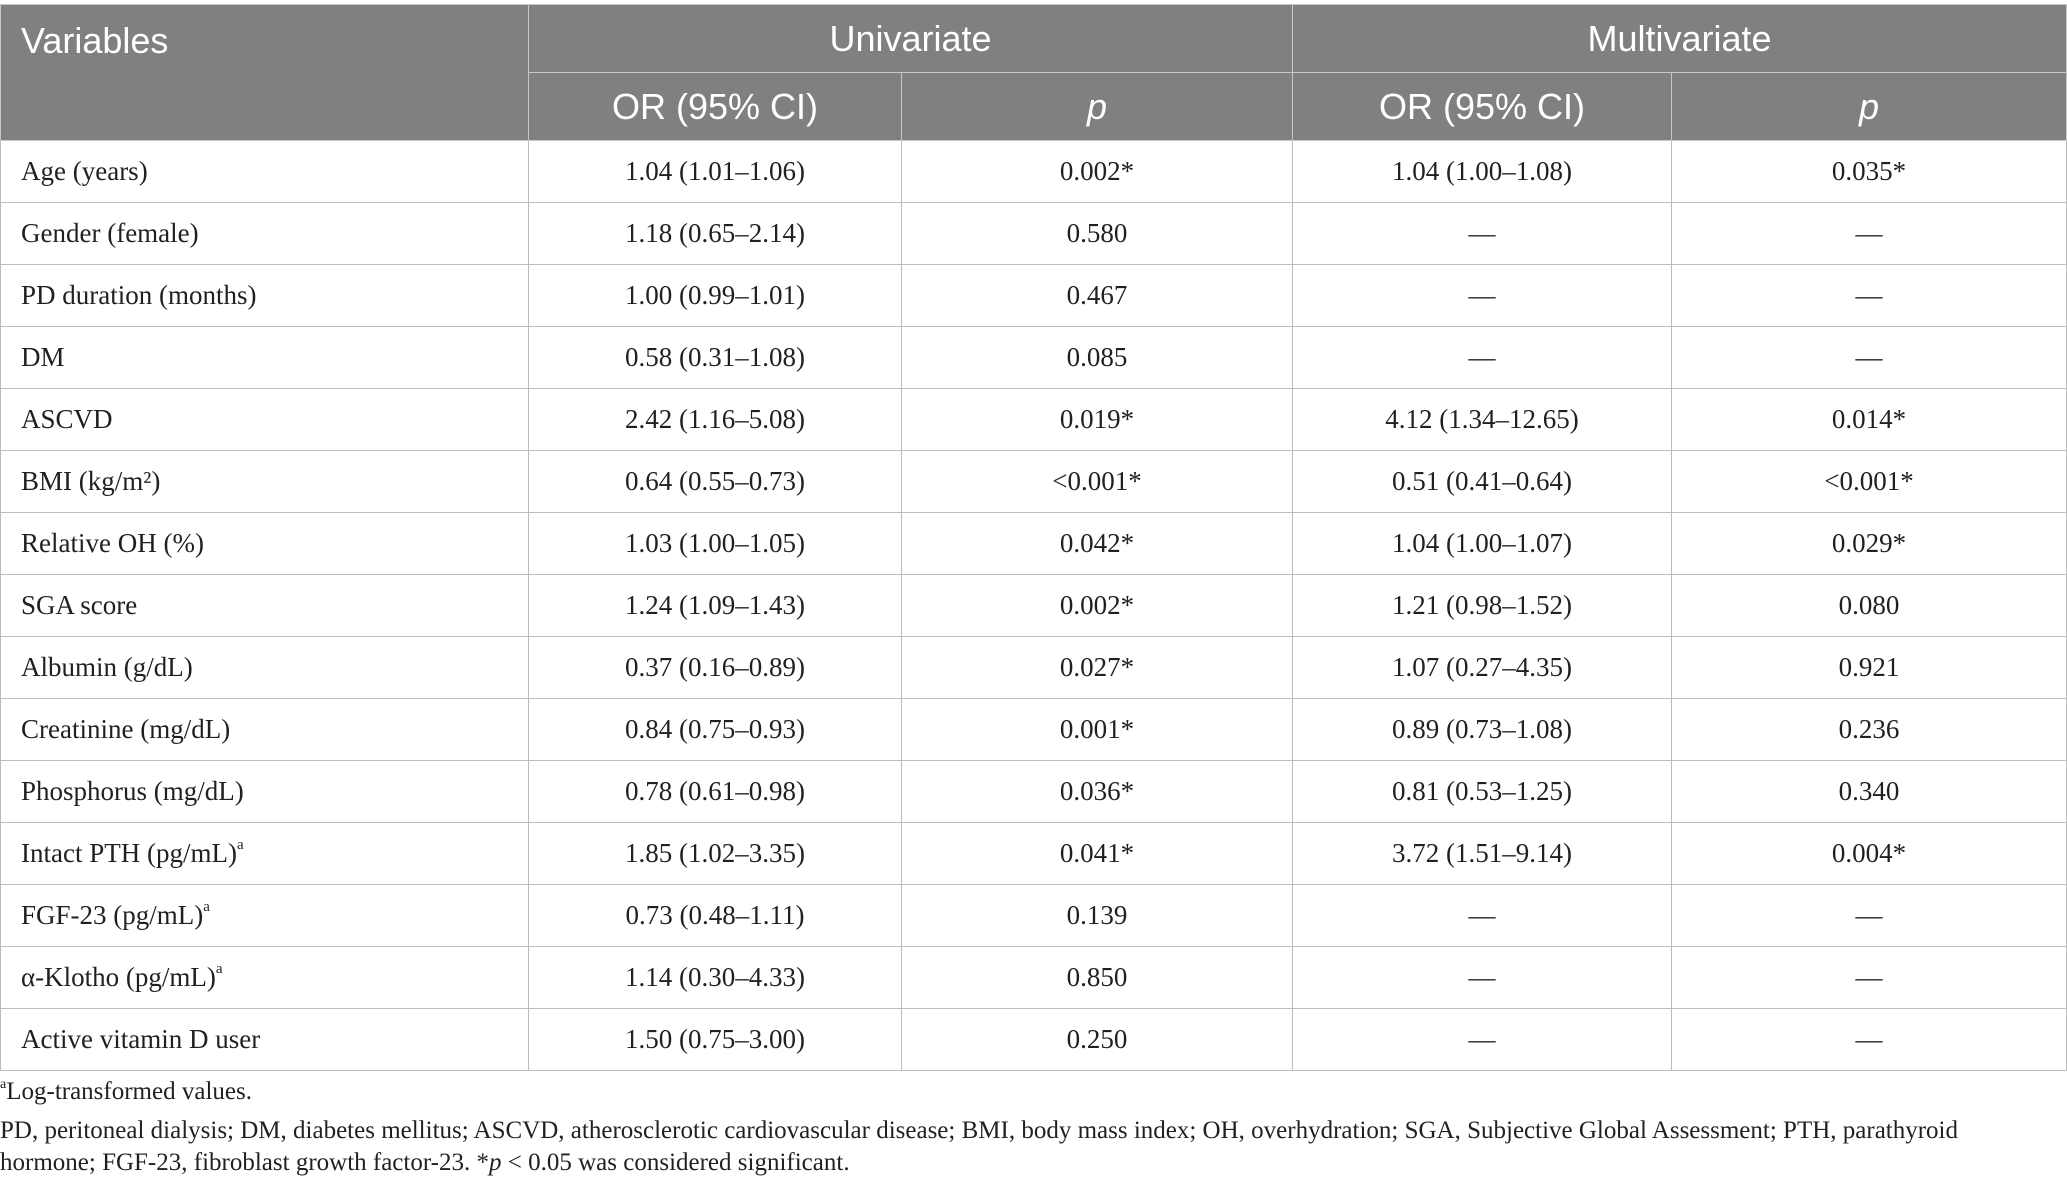 This screenshot has width=2067, height=1198. What do you see at coordinates (1097, 667) in the screenshot?
I see `cell-univariate-p: 0.027*` at bounding box center [1097, 667].